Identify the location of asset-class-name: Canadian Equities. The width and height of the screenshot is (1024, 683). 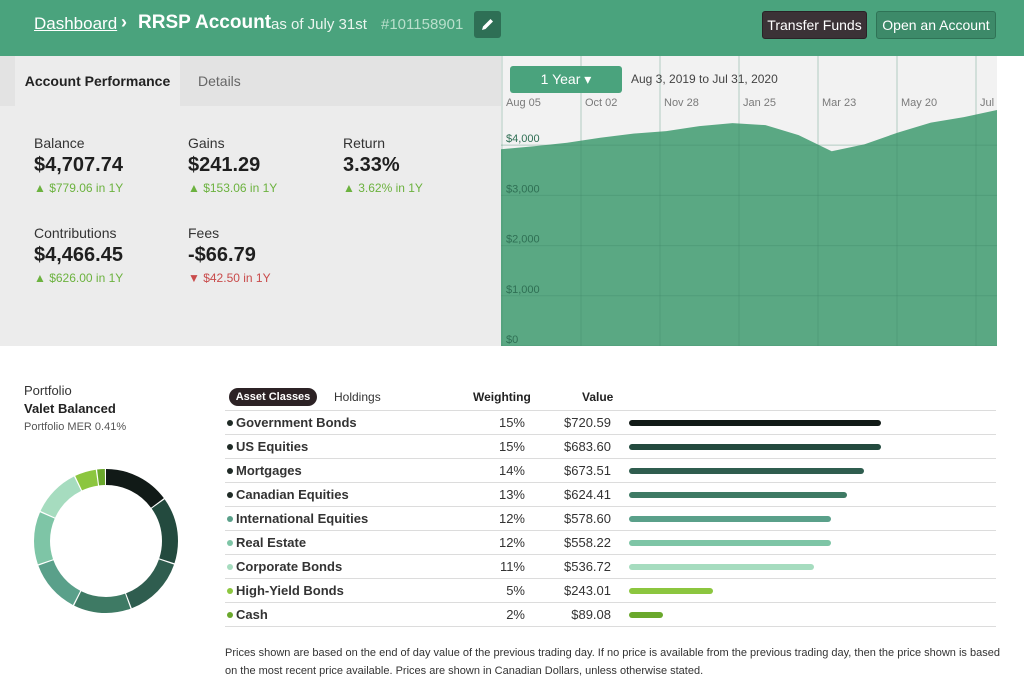
(292, 494).